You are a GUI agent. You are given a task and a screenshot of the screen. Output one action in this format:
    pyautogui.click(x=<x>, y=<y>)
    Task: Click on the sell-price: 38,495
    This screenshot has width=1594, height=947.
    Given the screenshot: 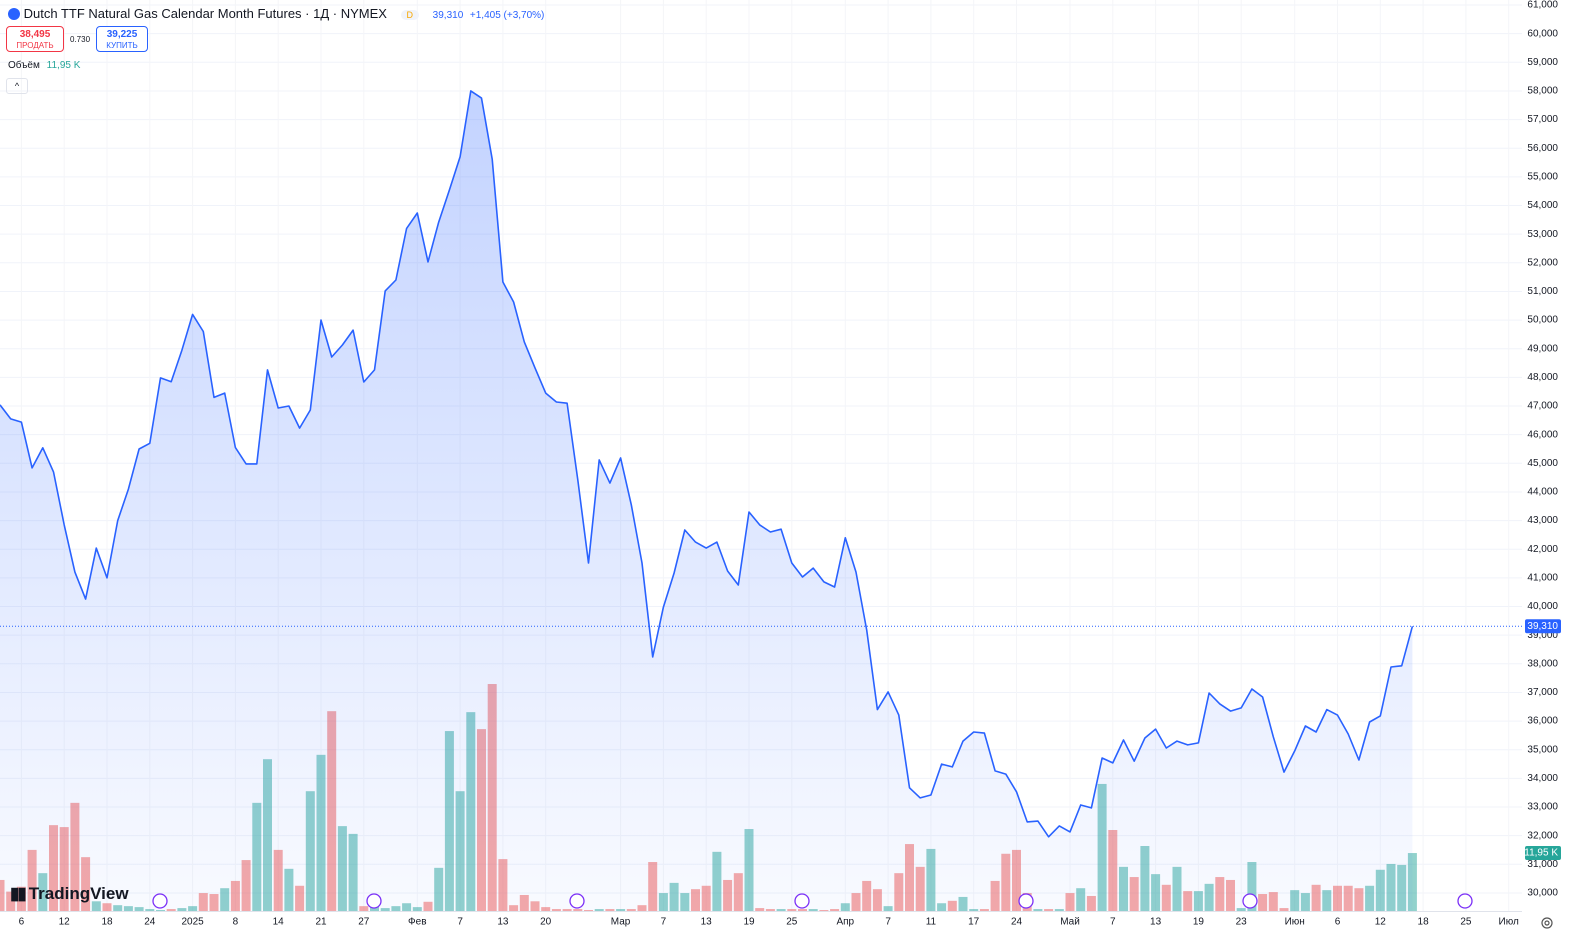 What is the action you would take?
    pyautogui.click(x=35, y=34)
    